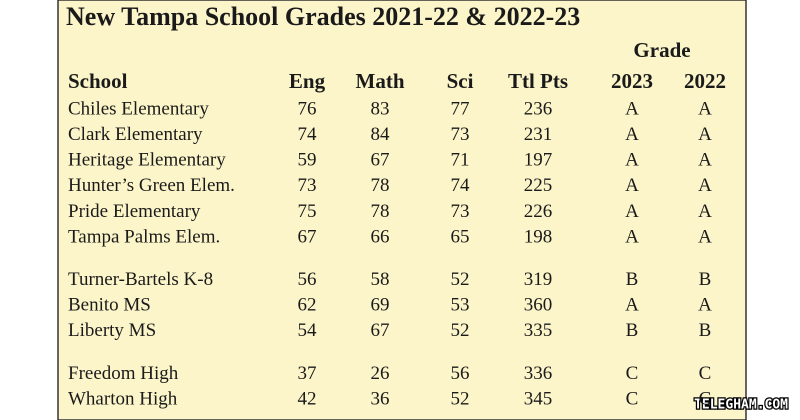  Describe the element at coordinates (151, 185) in the screenshot. I see `school-name: Hunter’s Green Elem.` at that location.